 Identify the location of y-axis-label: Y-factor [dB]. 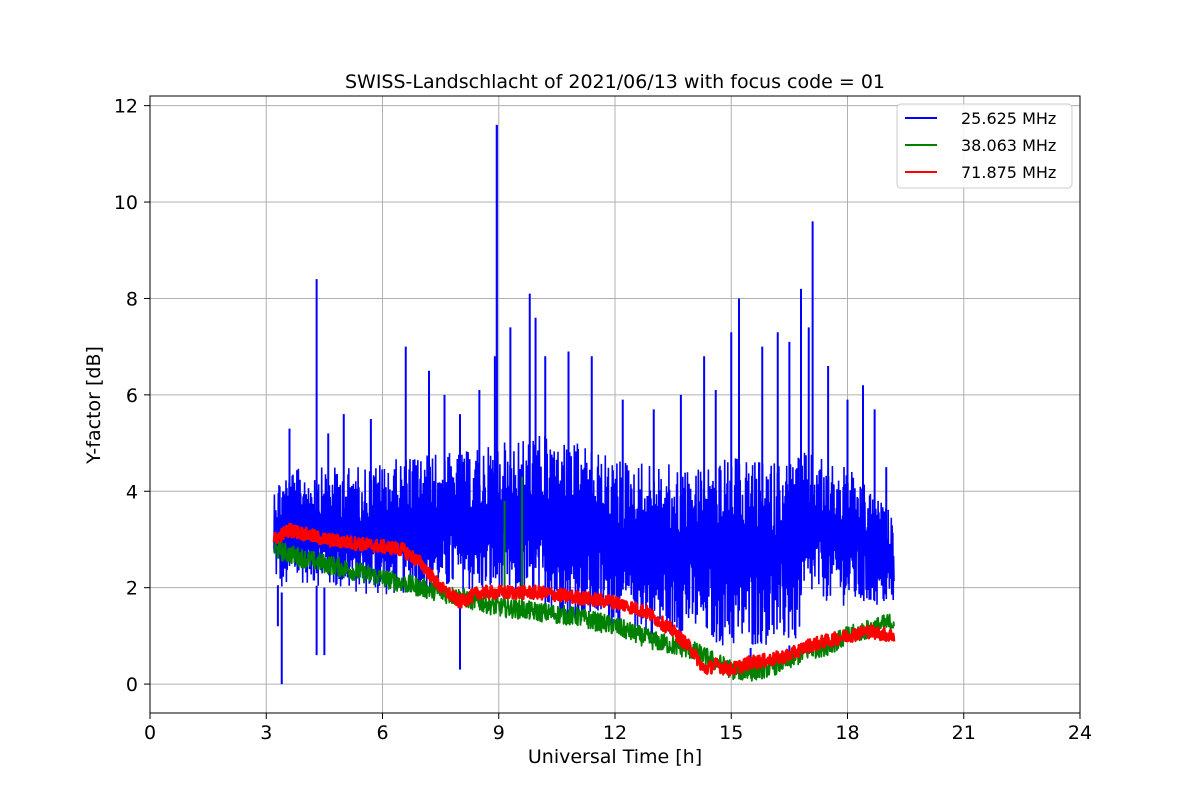
(94, 405).